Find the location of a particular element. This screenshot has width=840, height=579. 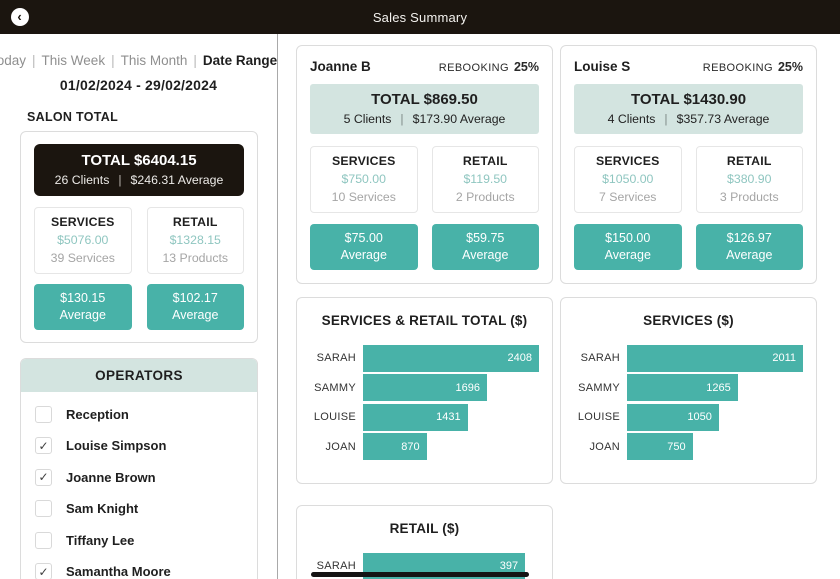

retail-amount: $1328.15 is located at coordinates (195, 240).